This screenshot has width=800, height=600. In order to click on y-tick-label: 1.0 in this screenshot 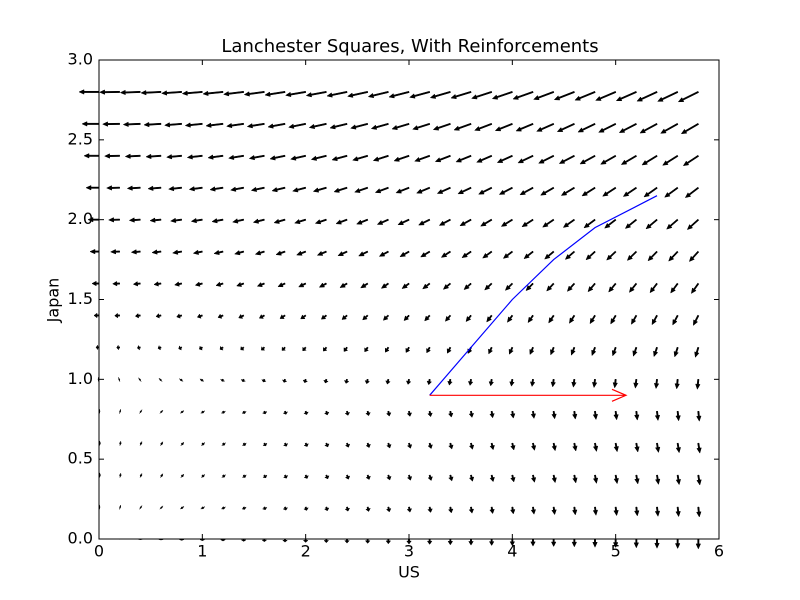, I will do `click(80, 378)`.